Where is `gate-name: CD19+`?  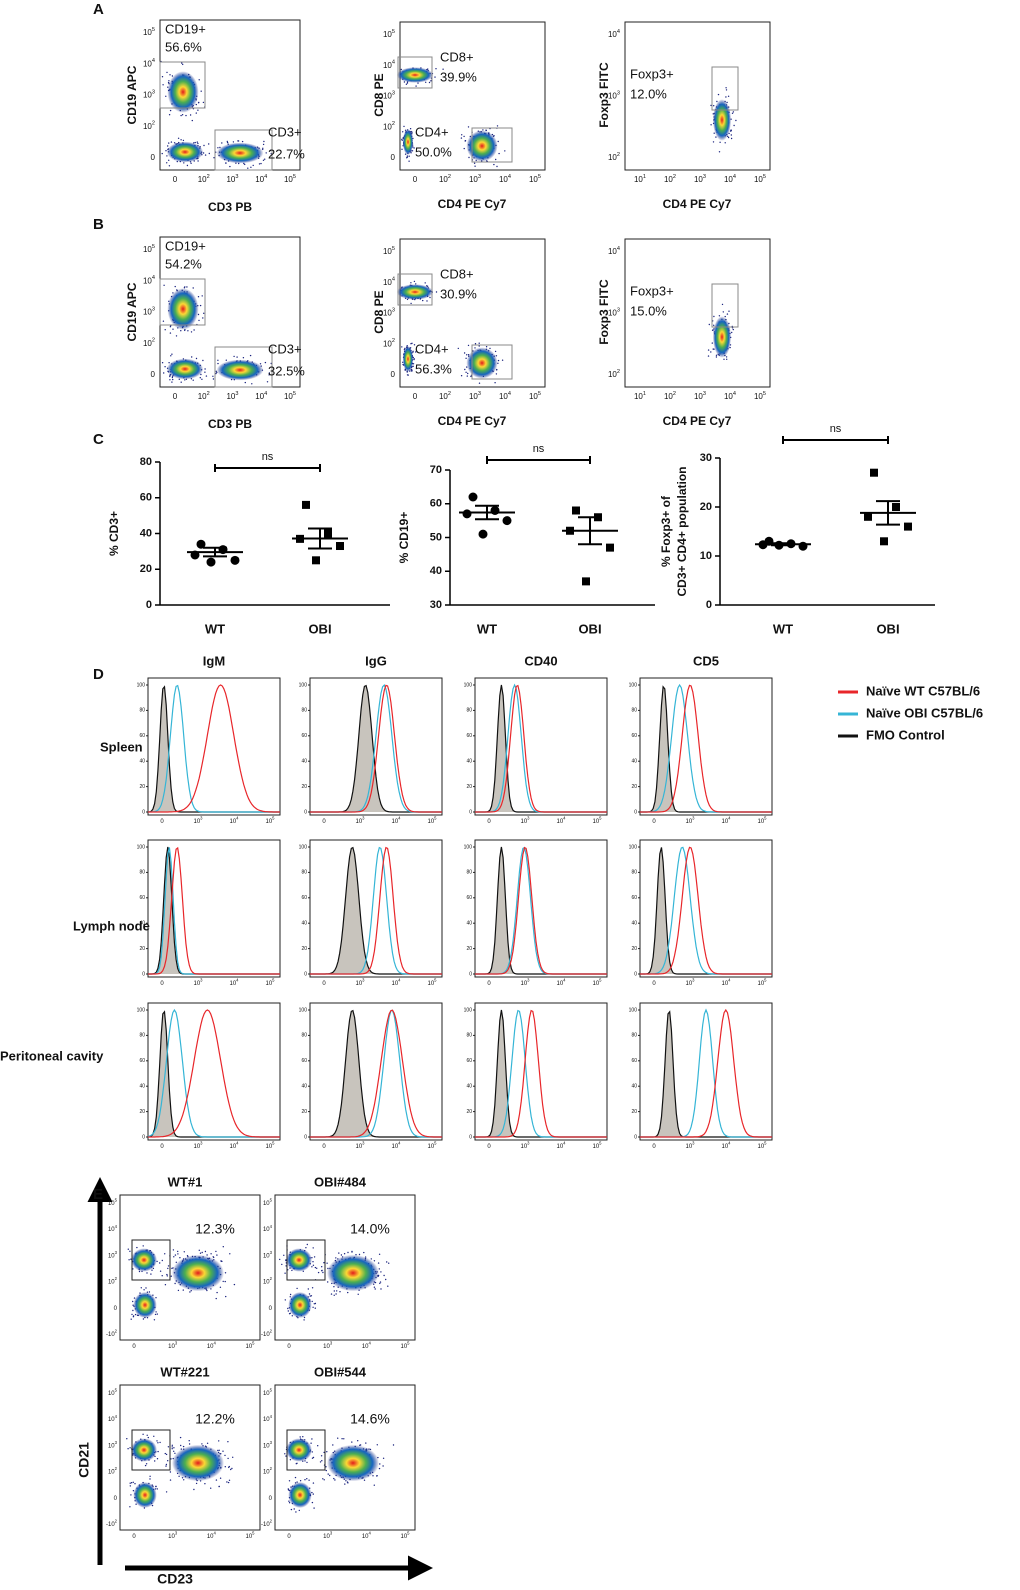 gate-name: CD19+ is located at coordinates (185, 245).